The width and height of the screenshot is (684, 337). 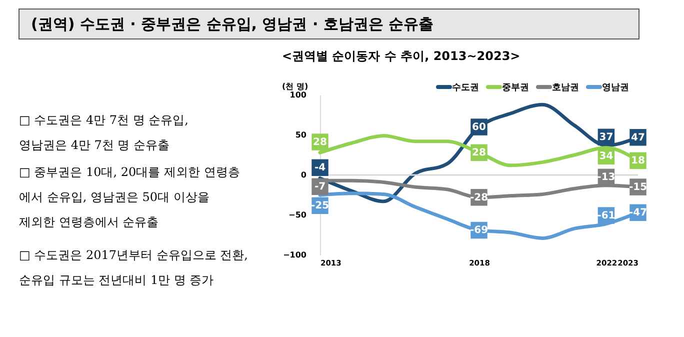 What do you see at coordinates (297, 215) in the screenshot?
I see `y-tick-label: −50` at bounding box center [297, 215].